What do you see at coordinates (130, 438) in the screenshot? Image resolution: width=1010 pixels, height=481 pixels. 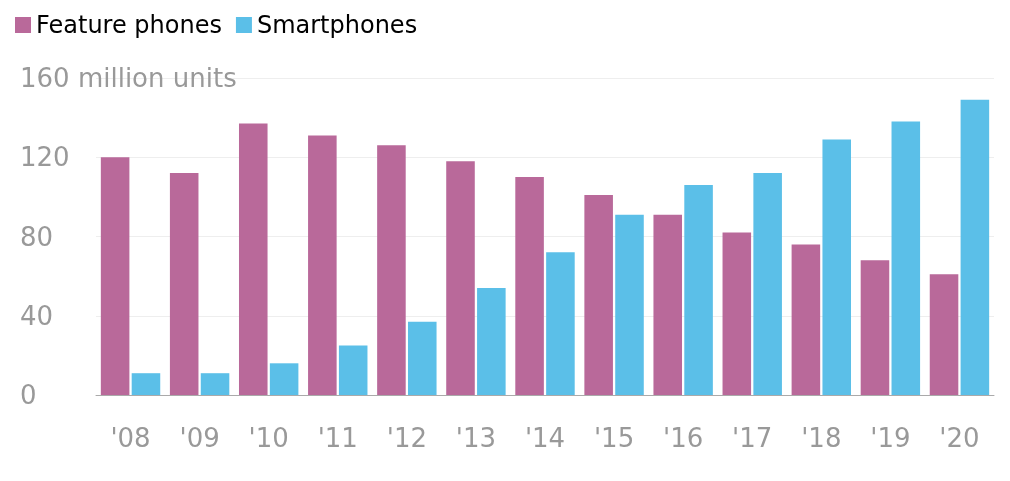 I see `x-tick-label: '08` at bounding box center [130, 438].